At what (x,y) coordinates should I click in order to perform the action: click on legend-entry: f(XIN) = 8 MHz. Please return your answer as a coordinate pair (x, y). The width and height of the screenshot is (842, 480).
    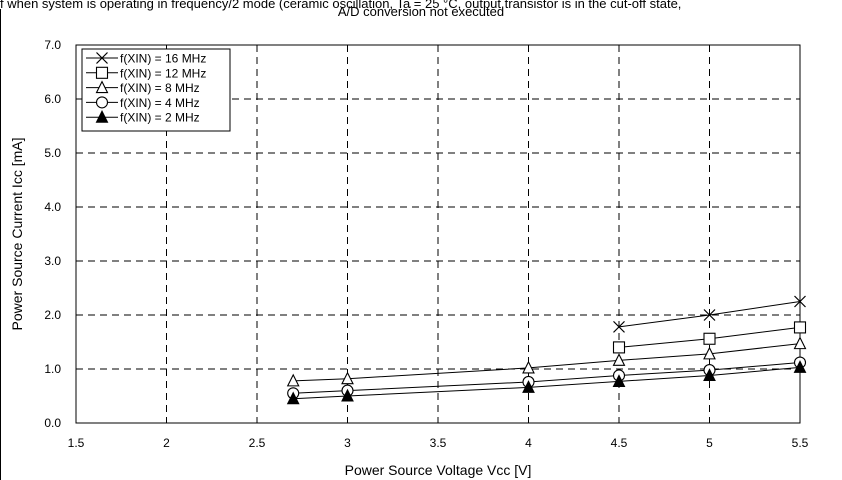
    Looking at the image, I should click on (143, 87).